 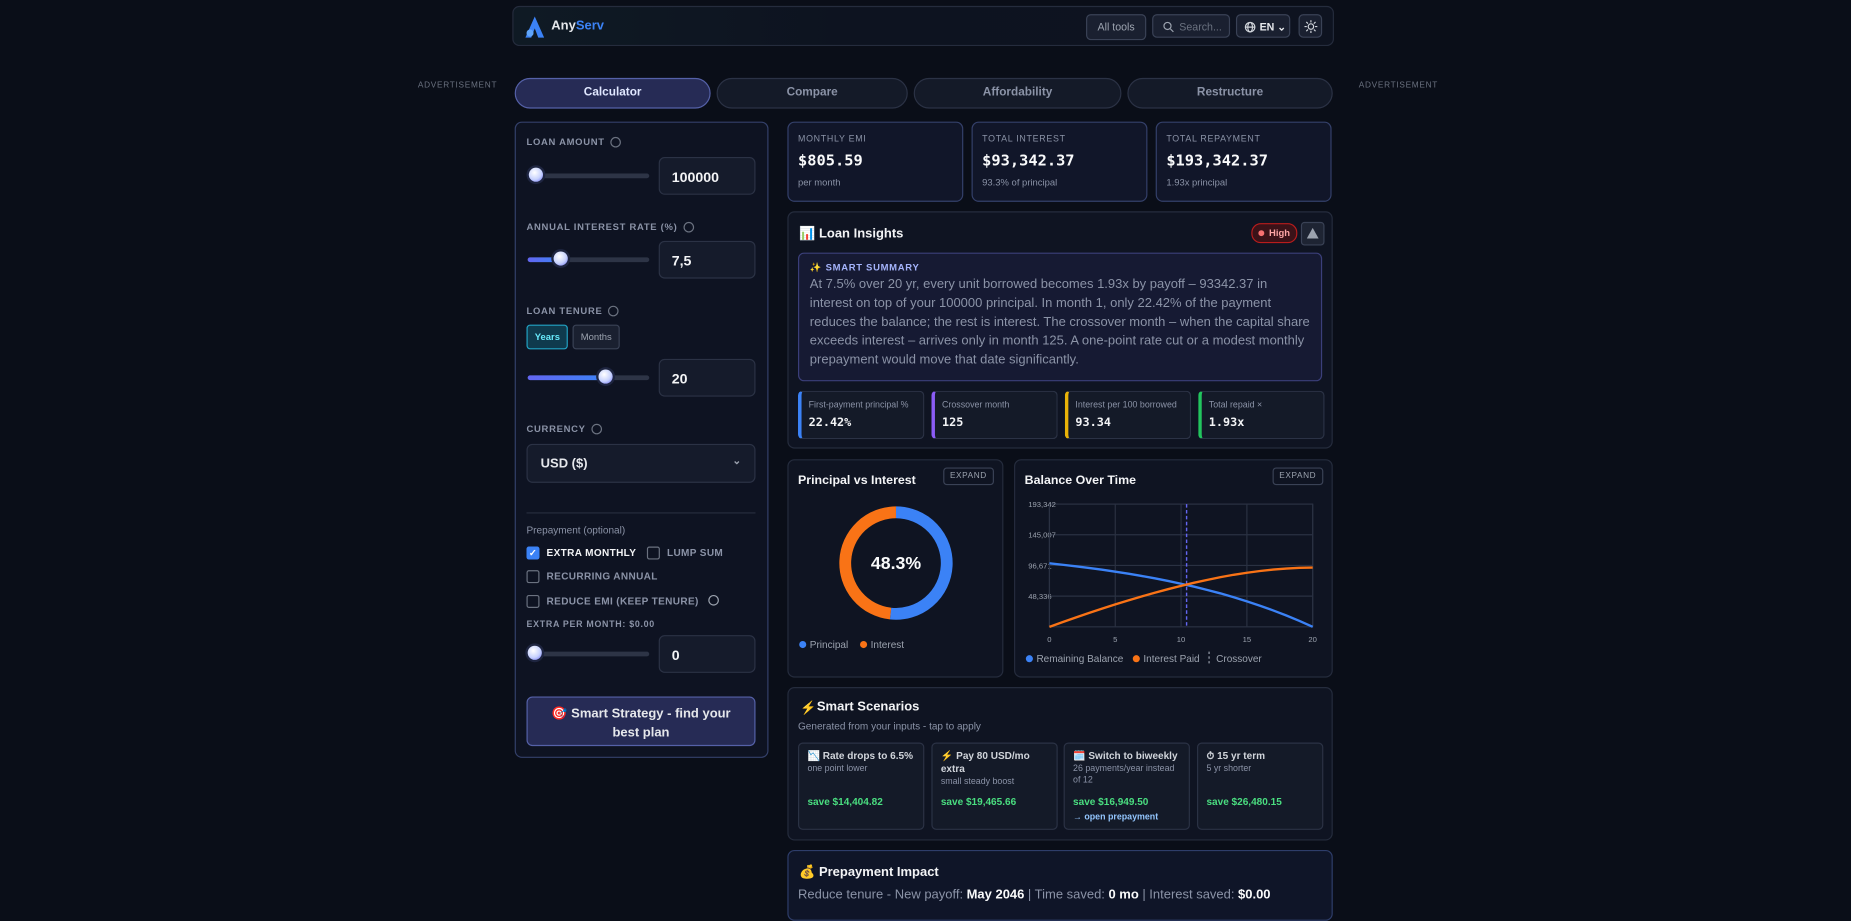 I want to click on brand: AnyServ, so click(x=577, y=26).